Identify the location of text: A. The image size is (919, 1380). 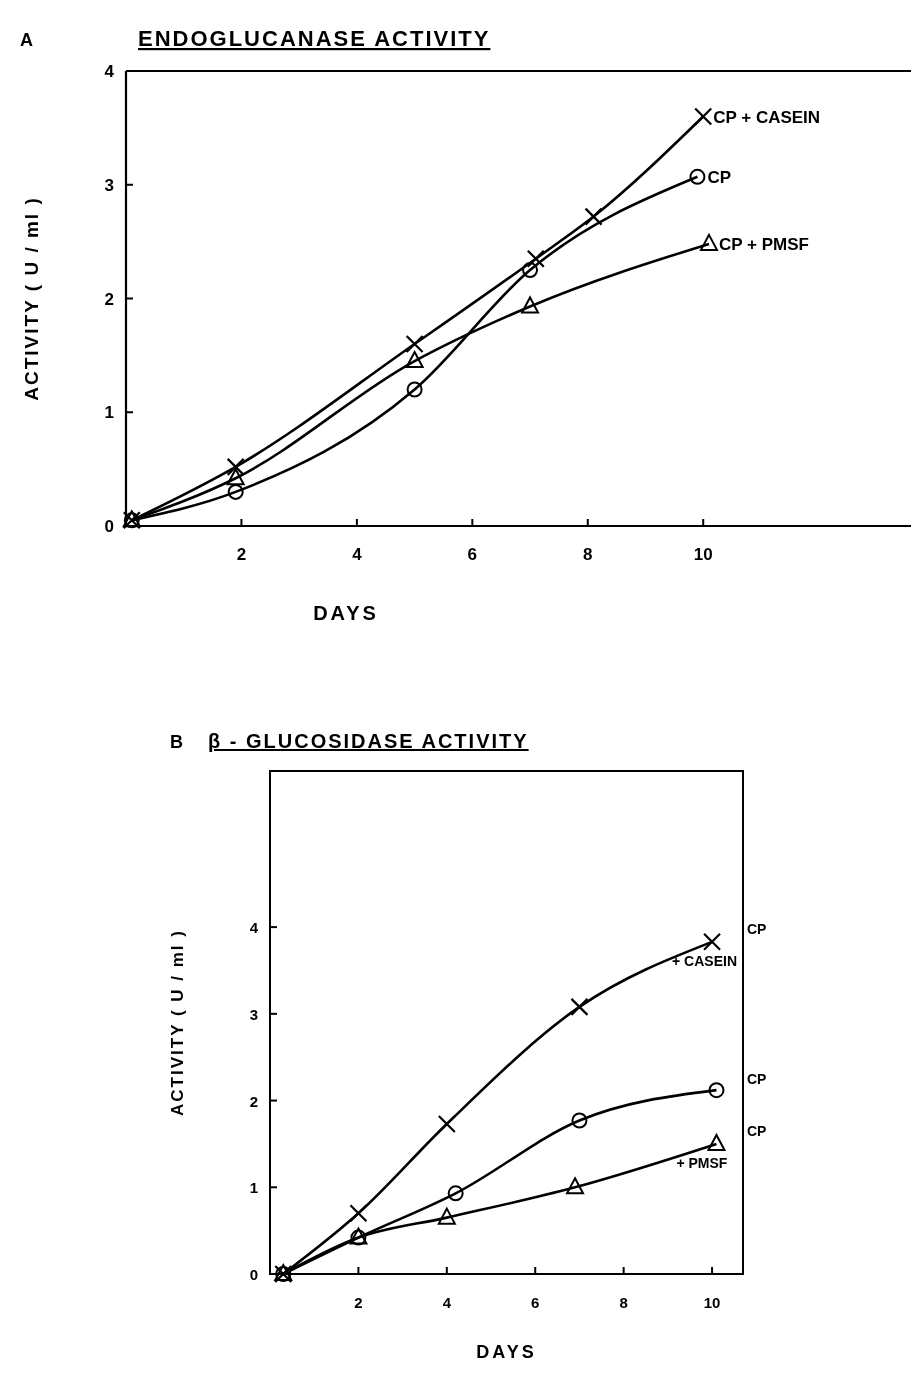
(26, 40).